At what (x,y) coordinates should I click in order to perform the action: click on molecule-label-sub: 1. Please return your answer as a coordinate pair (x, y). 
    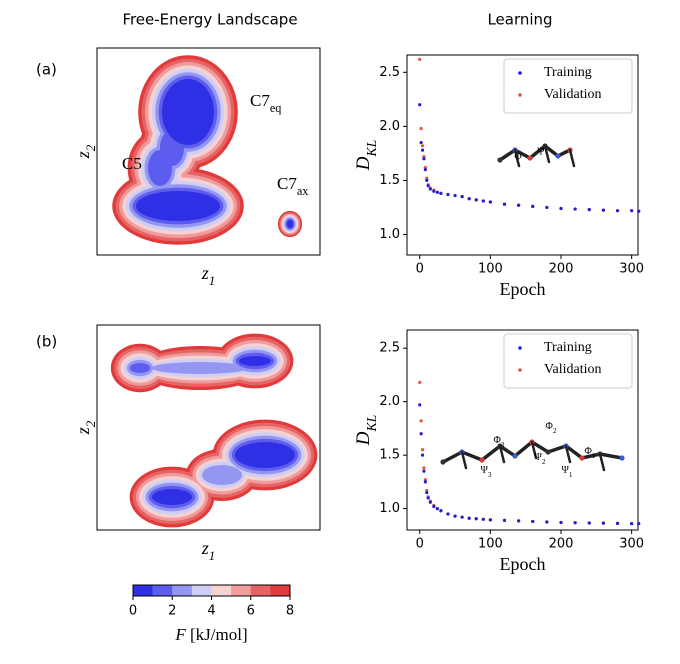
    Looking at the image, I should click on (594, 456).